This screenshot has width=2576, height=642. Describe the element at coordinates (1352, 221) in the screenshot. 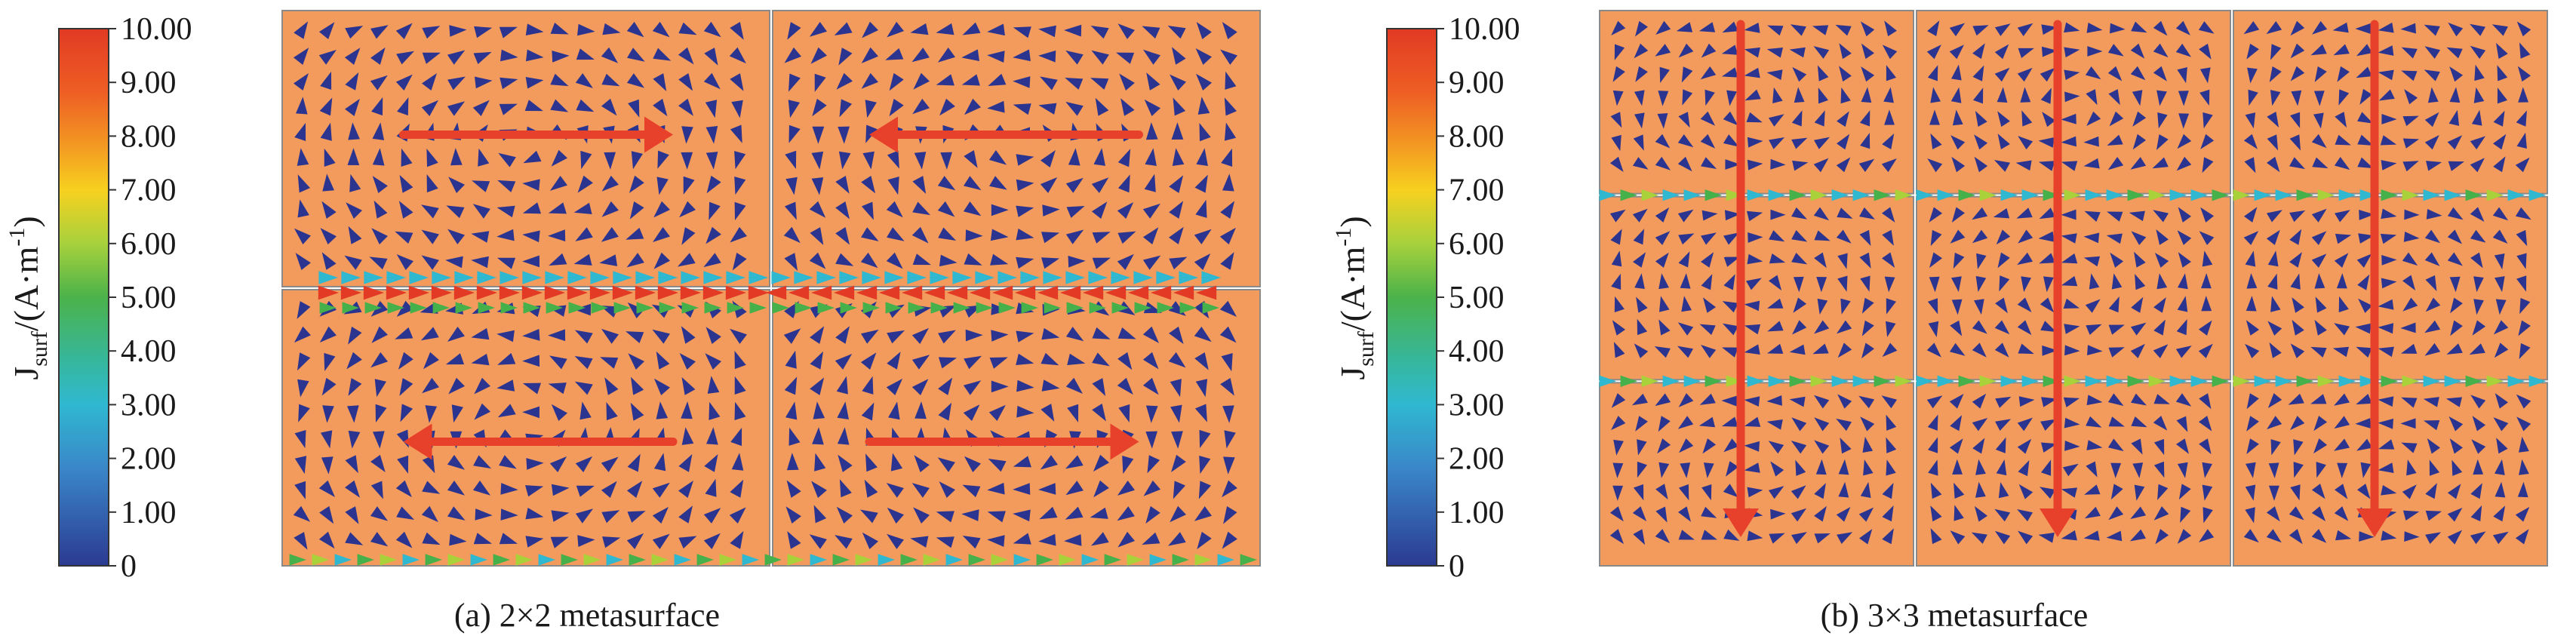

I see `colorbar-b-label-close: )` at that location.